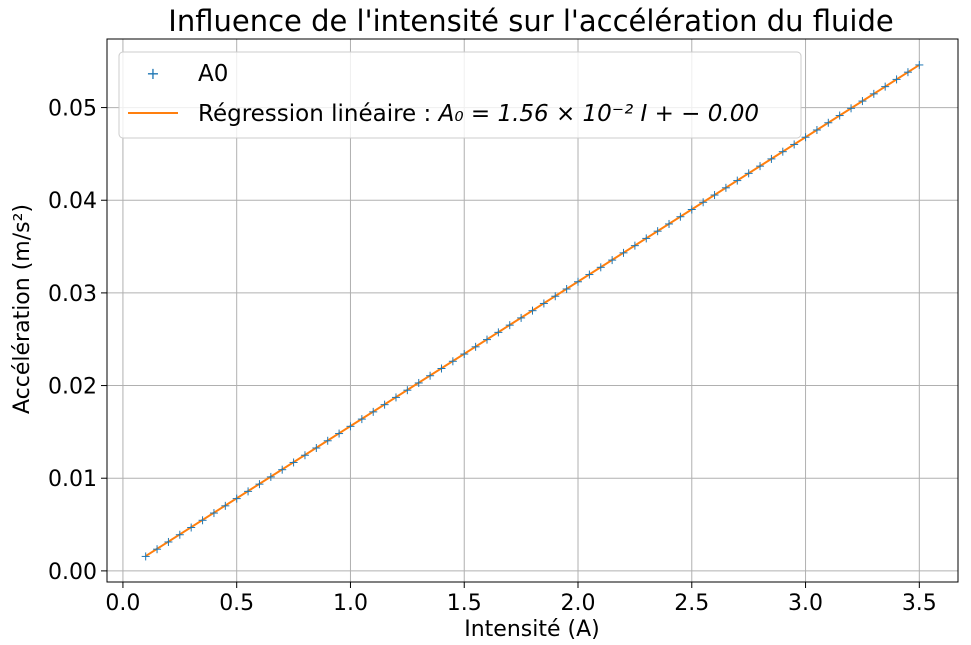  I want to click on x-axis-title: Intensité (A), so click(531, 629).